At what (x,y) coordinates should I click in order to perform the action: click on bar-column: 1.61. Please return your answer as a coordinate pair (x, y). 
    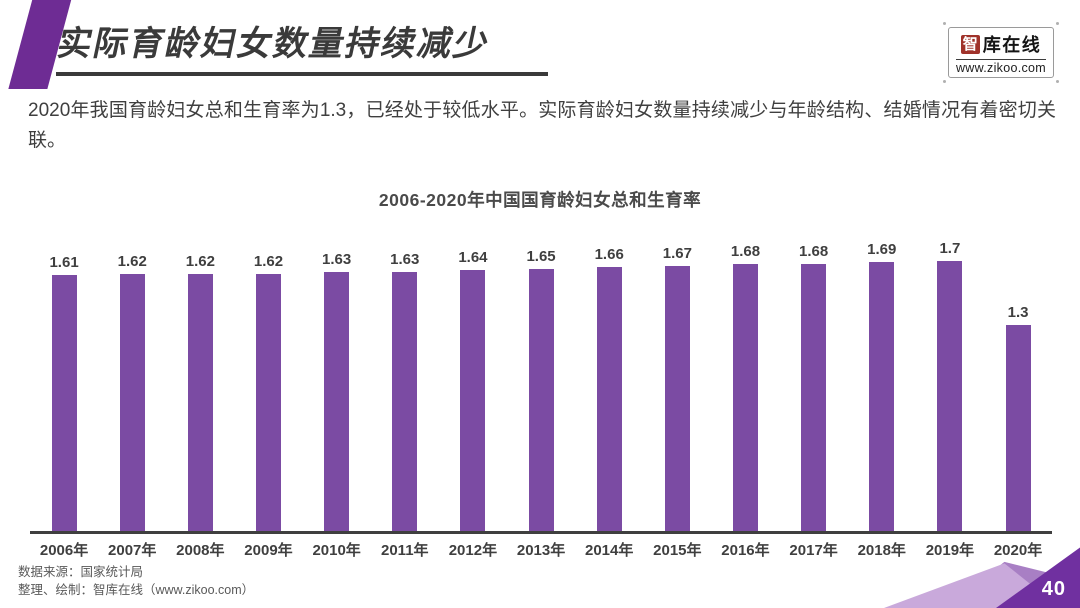
    Looking at the image, I should click on (64, 393).